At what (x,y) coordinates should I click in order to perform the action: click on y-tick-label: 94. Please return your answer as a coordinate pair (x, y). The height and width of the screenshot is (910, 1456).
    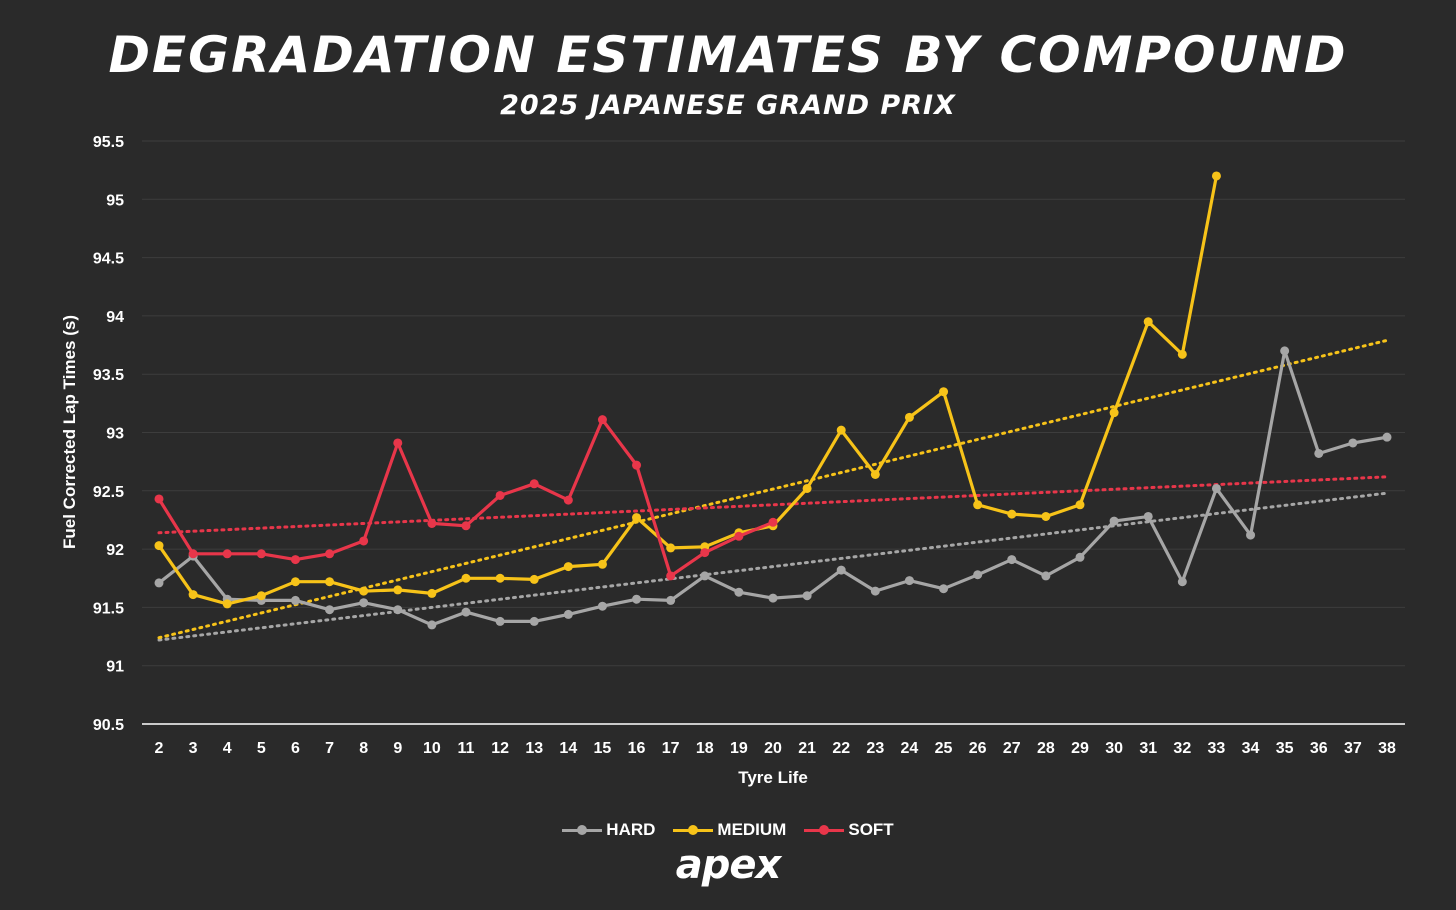
    Looking at the image, I should click on (115, 317).